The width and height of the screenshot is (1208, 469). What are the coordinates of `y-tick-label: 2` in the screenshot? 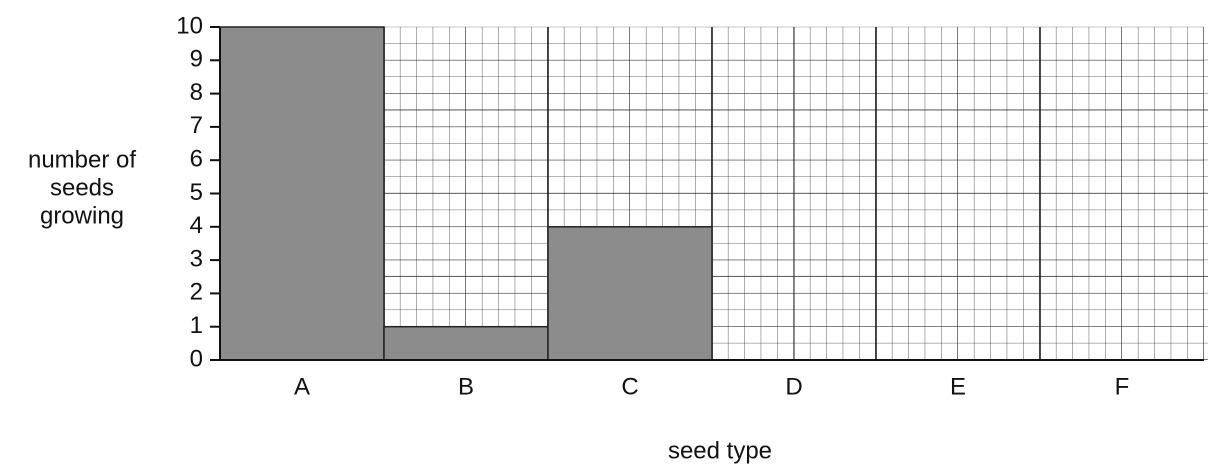 It's located at (196, 292).